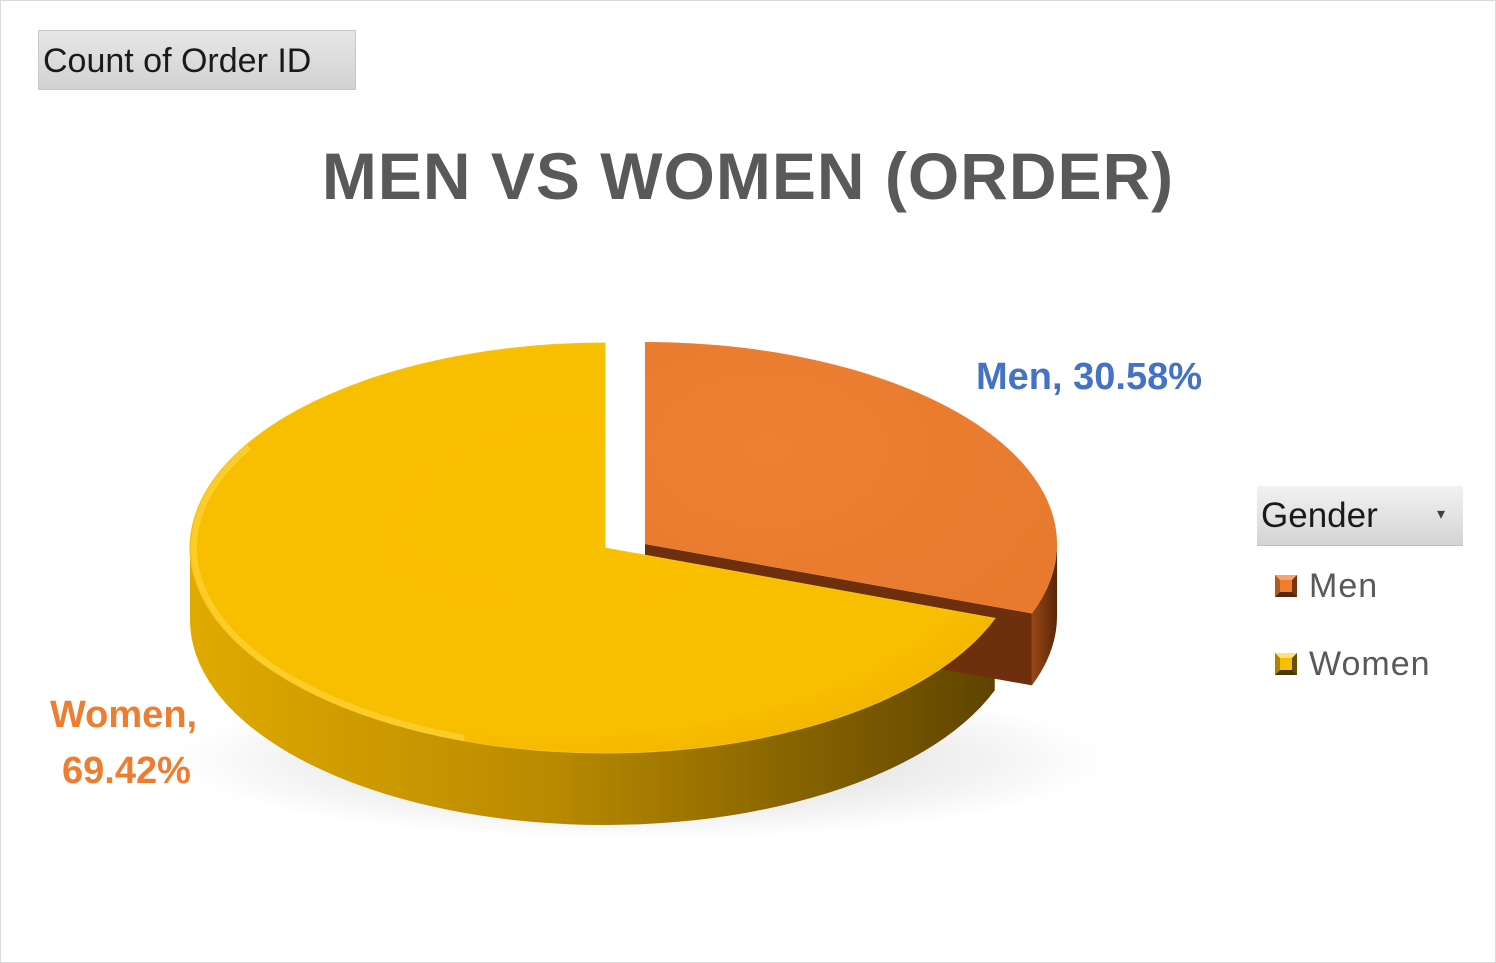 This screenshot has width=1496, height=963. What do you see at coordinates (1344, 585) in the screenshot?
I see `legend-label-men: Men` at bounding box center [1344, 585].